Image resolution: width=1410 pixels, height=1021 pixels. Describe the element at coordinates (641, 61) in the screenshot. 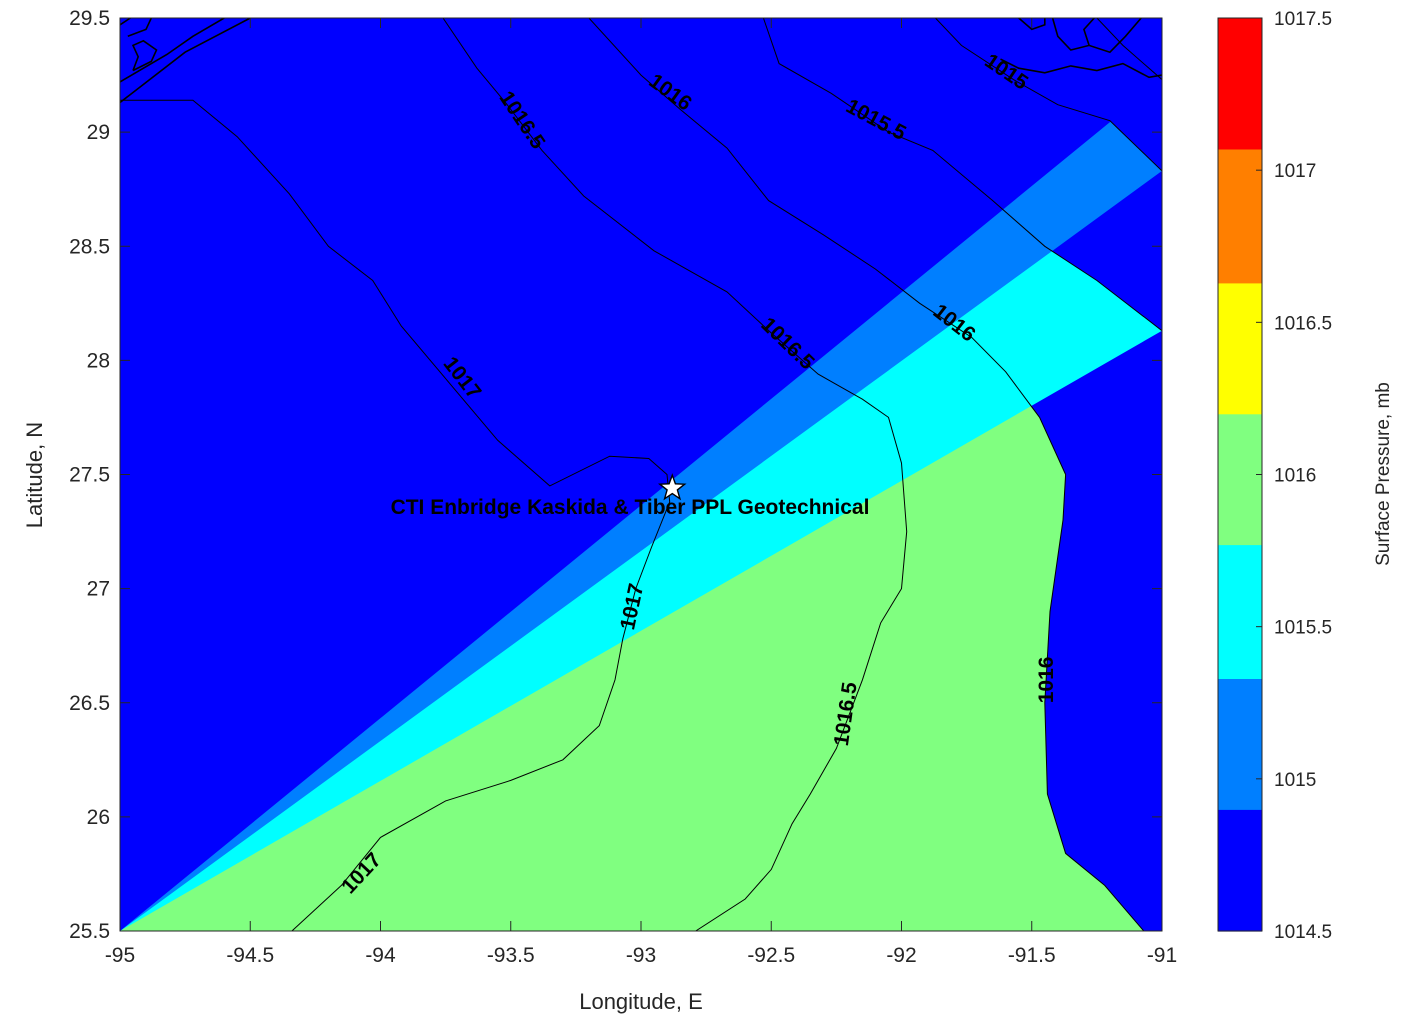

I see `coastline-layer` at that location.